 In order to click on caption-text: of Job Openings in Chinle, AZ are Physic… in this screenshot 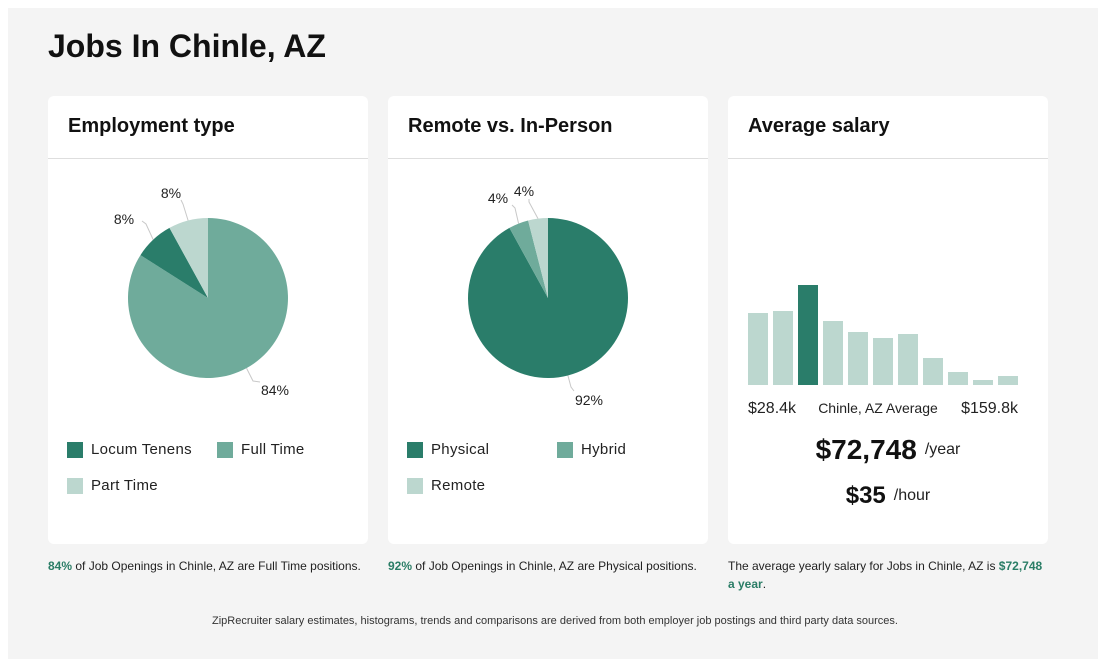, I will do `click(554, 566)`.